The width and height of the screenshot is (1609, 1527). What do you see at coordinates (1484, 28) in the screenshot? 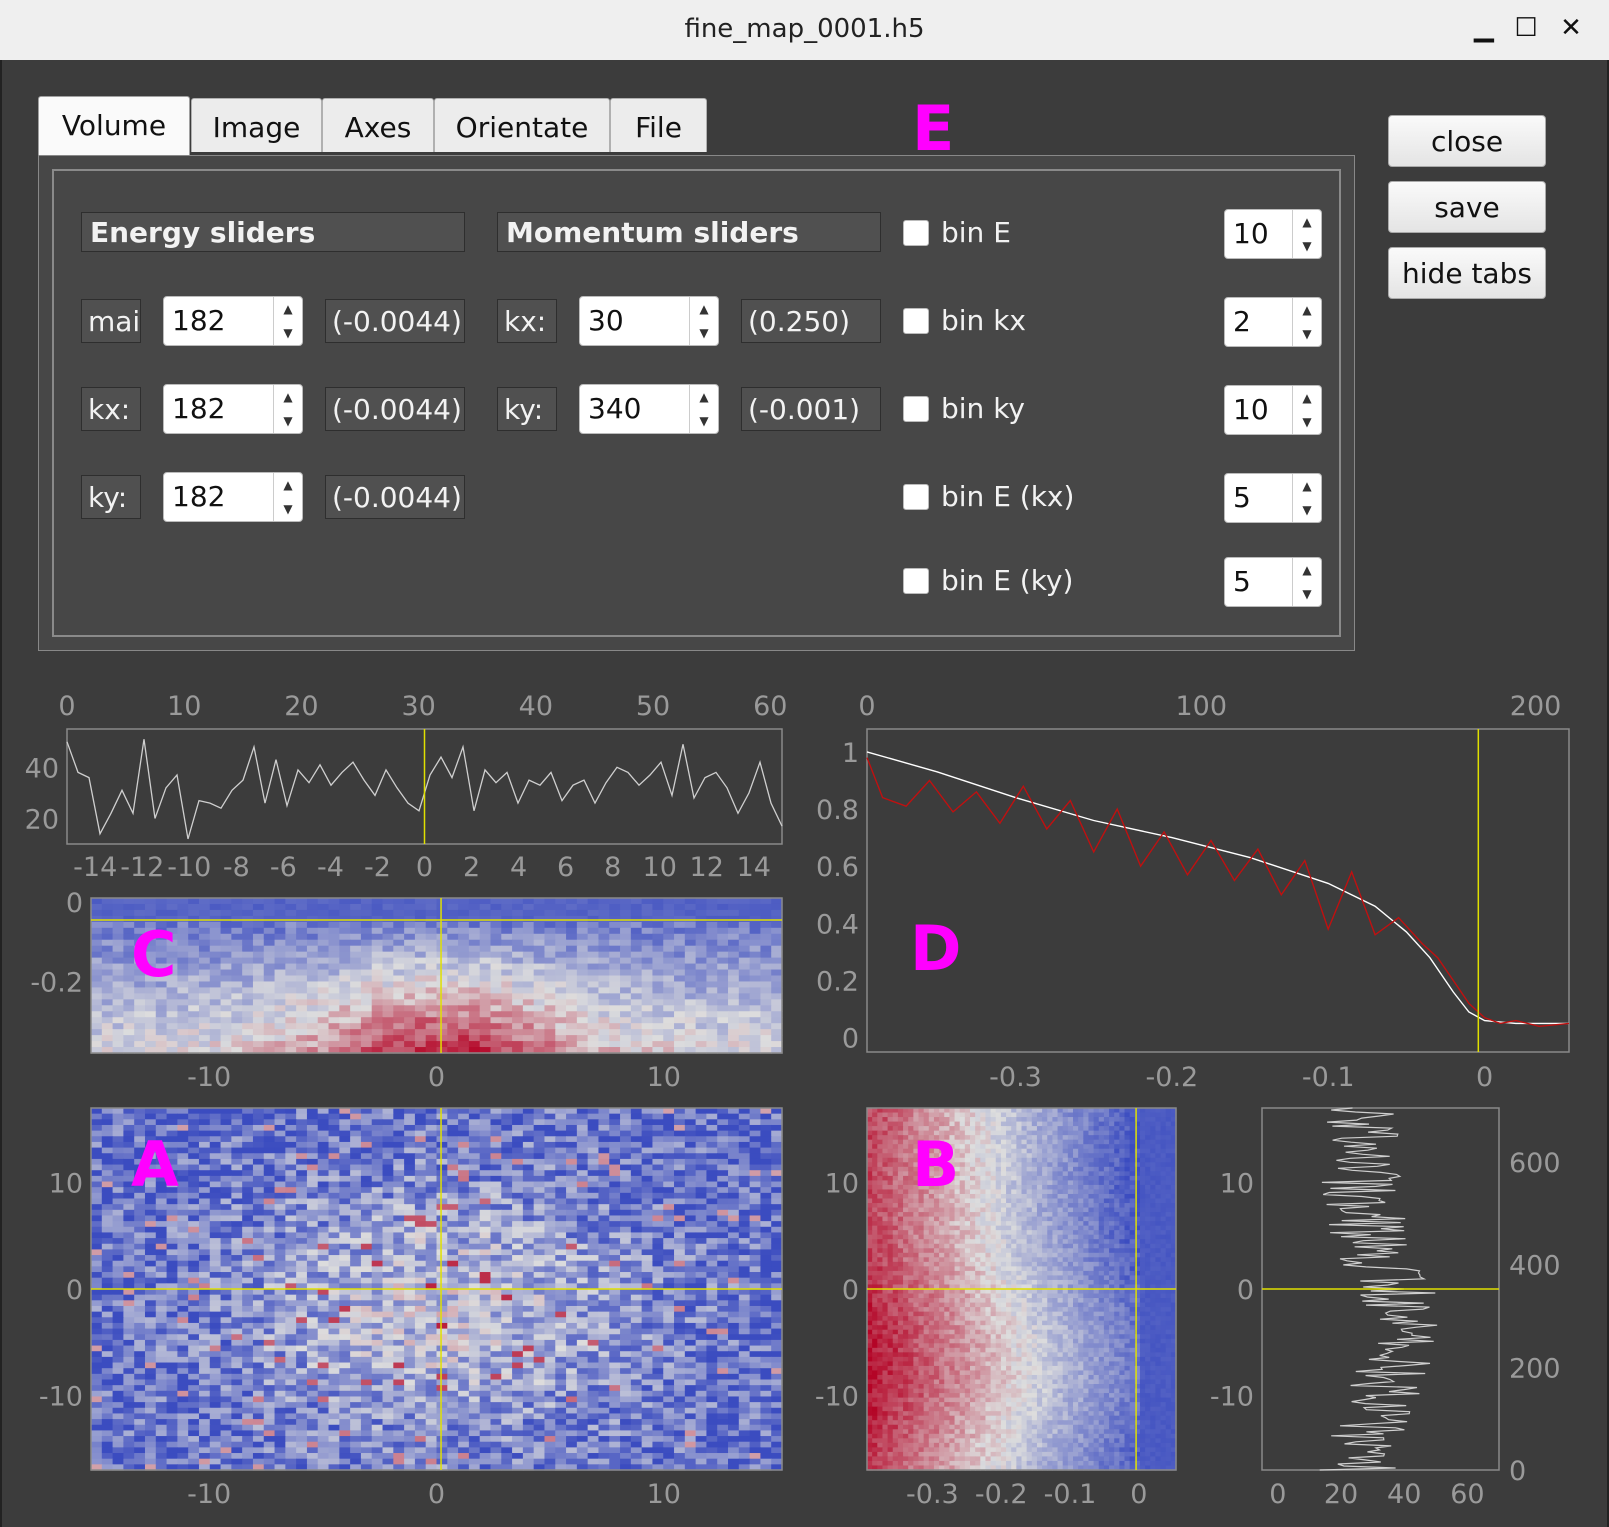
I see `minimize-icon: ▁` at bounding box center [1484, 28].